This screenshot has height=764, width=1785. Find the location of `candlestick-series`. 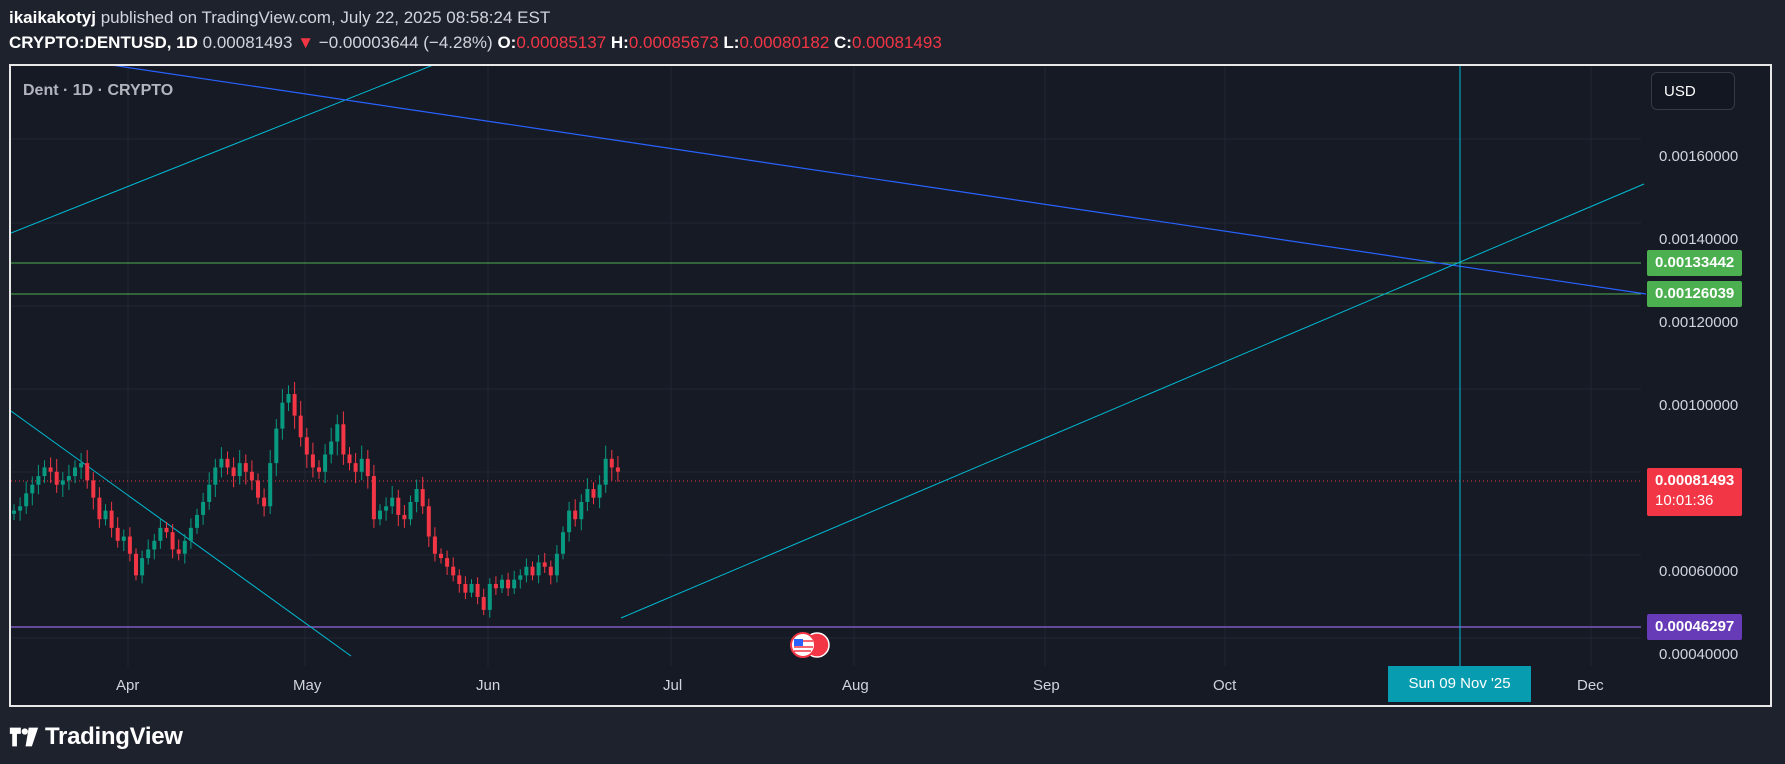

candlestick-series is located at coordinates (316, 499).